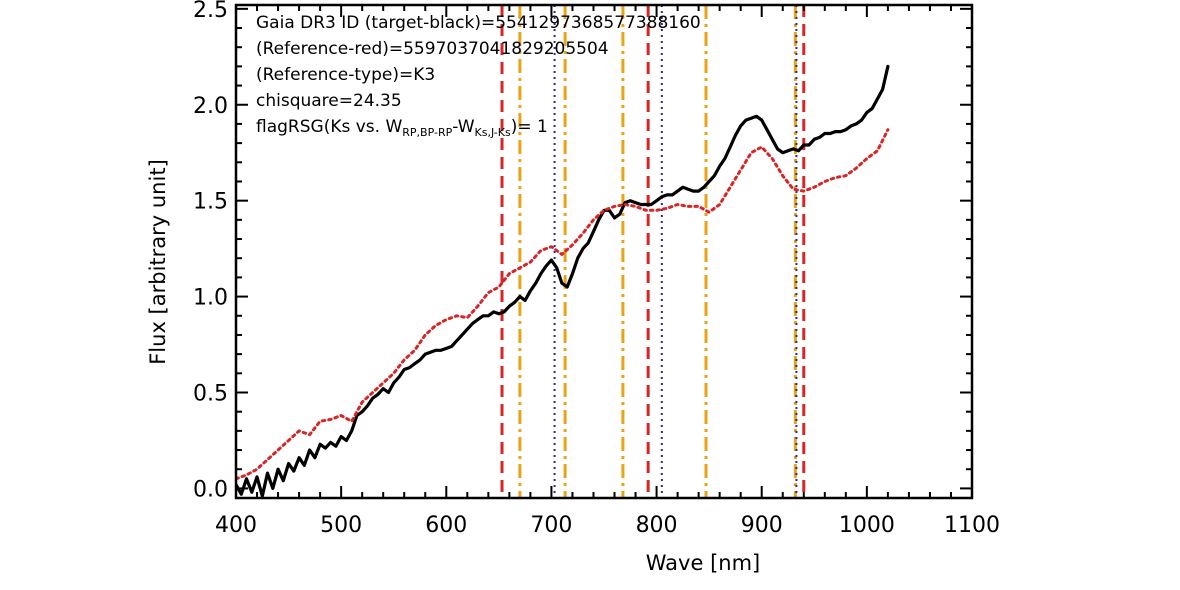 The image size is (1180, 590). Describe the element at coordinates (158, 262) in the screenshot. I see `y-axis-title: Flux [arbitrary unit]` at that location.